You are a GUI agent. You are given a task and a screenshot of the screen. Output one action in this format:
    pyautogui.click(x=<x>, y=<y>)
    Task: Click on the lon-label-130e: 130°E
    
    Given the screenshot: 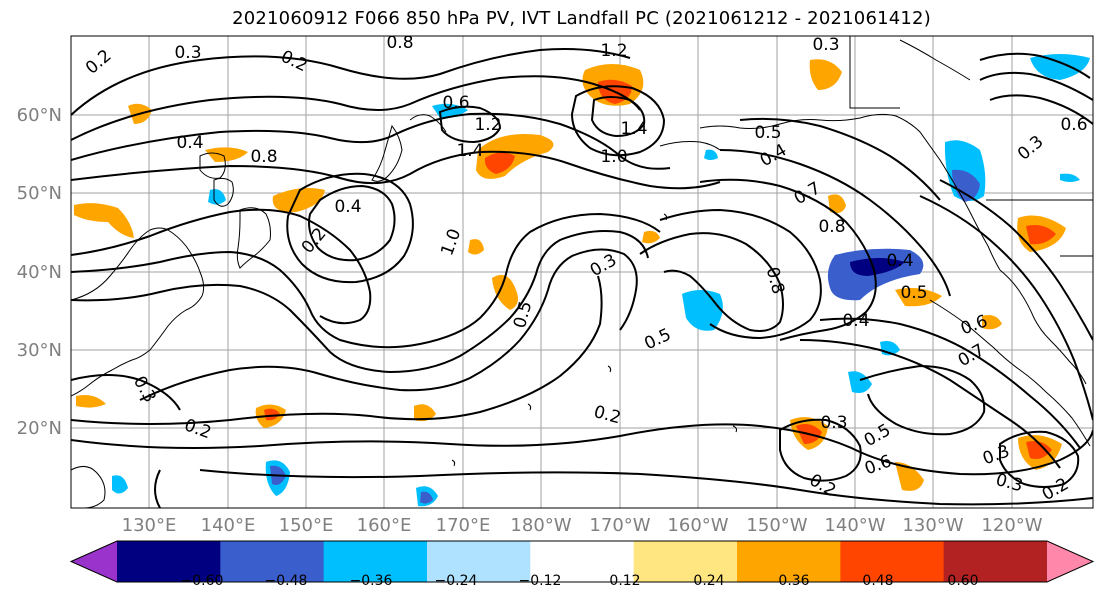 What is the action you would take?
    pyautogui.click(x=149, y=525)
    